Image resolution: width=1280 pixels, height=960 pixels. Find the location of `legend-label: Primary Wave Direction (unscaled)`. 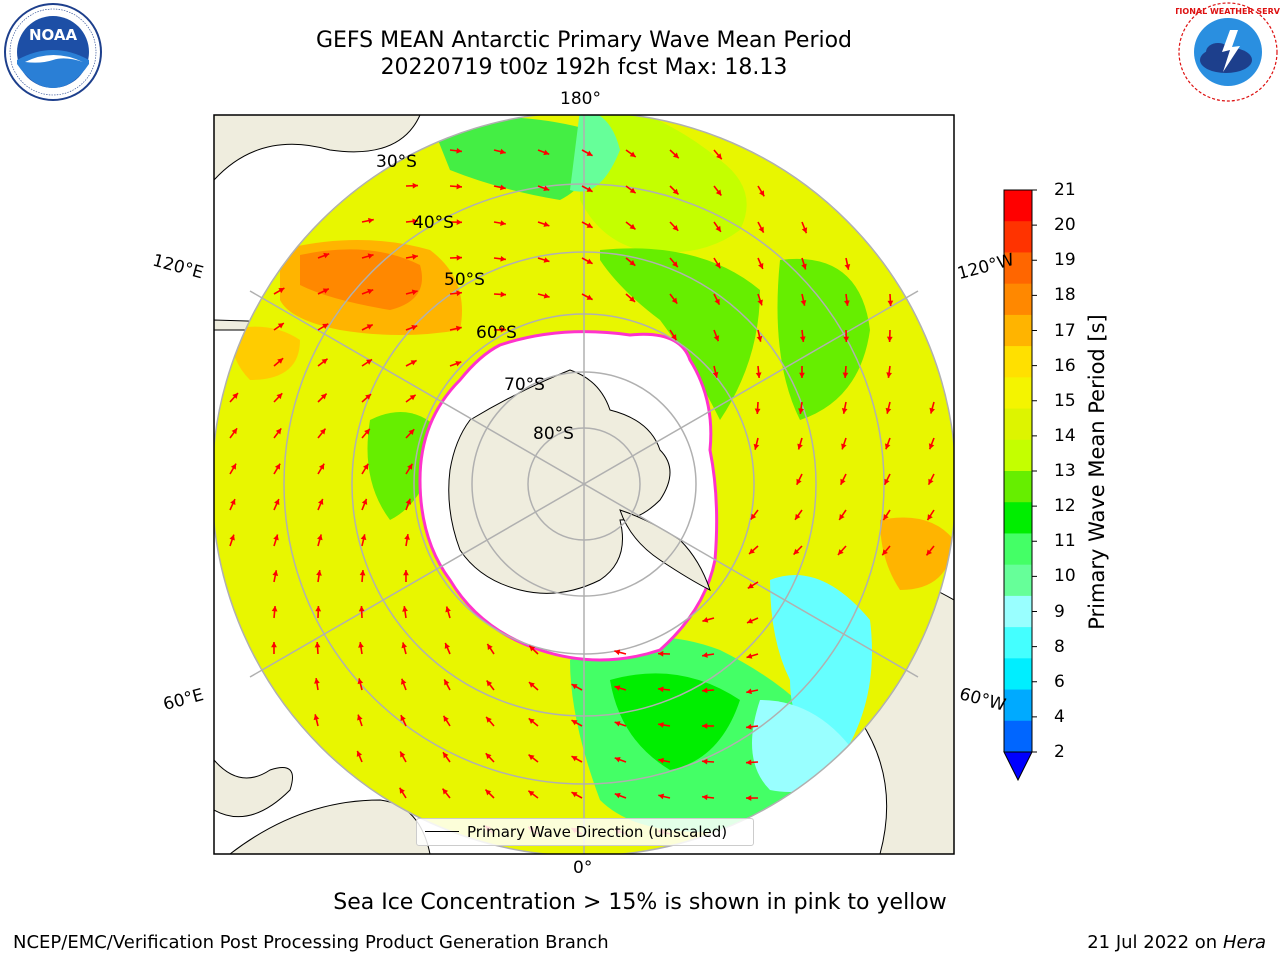

legend-label: Primary Wave Direction (unscaled) is located at coordinates (597, 832).